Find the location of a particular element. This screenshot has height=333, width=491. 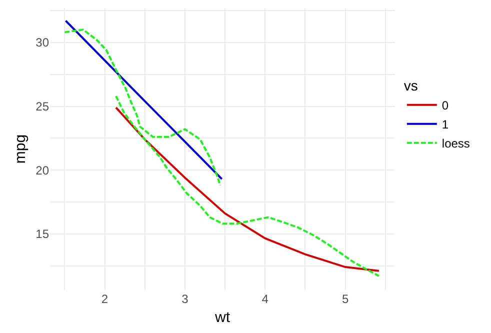

legend-label: 1 is located at coordinates (445, 125).